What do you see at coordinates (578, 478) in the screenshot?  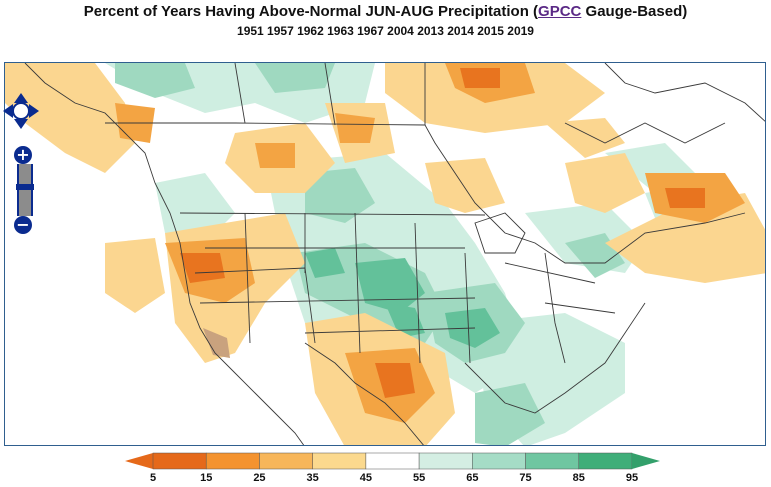 I see `legend-tick-label: 85` at bounding box center [578, 478].